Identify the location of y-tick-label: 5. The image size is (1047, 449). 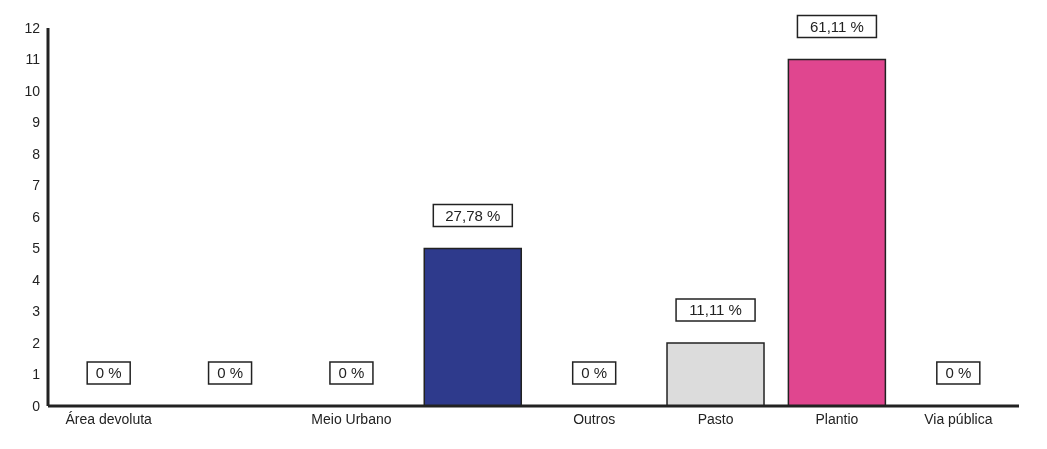
(36, 248).